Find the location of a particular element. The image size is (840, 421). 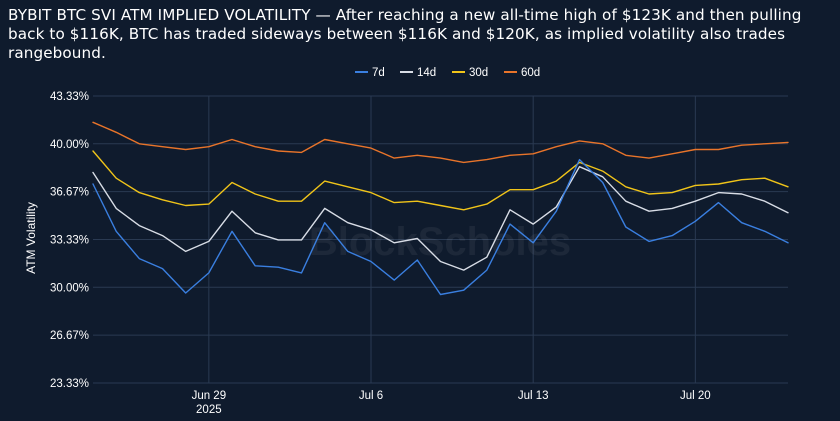

y-tick-label: 30.00% is located at coordinates (69, 288).